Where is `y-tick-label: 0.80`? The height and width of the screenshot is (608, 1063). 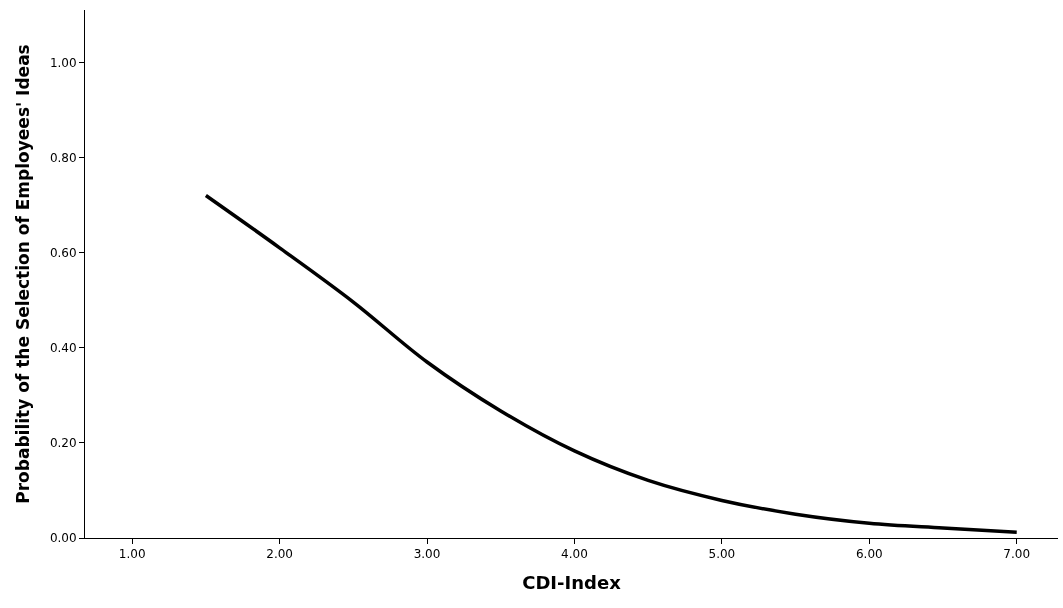 y-tick-label: 0.80 is located at coordinates (63, 157).